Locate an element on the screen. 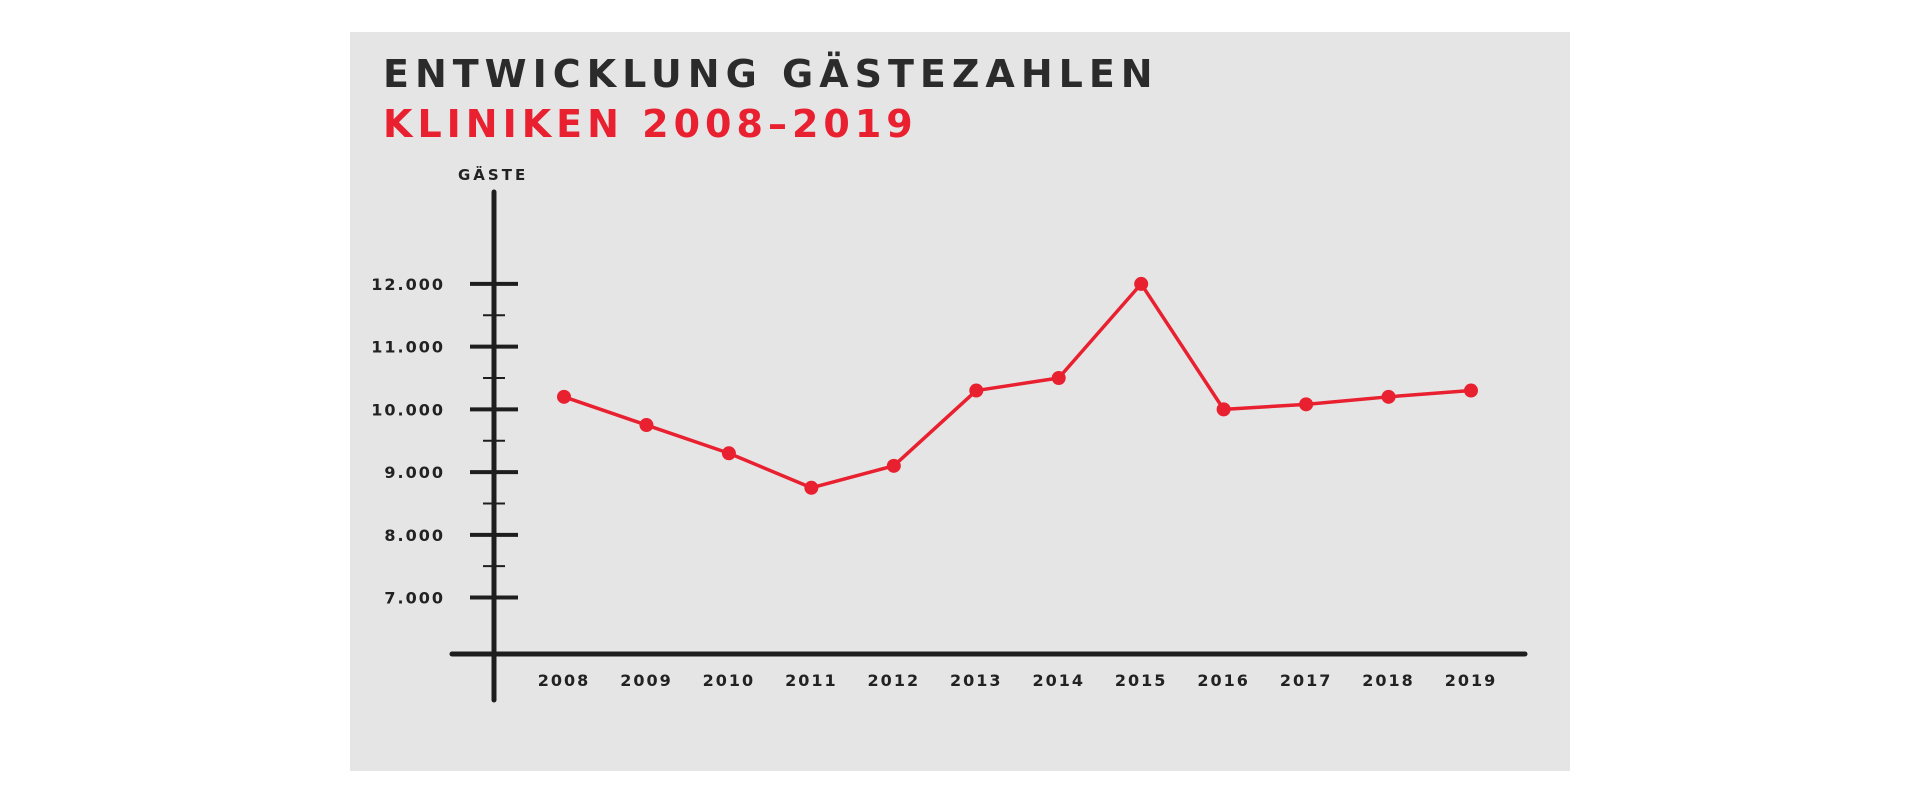 This screenshot has width=1920, height=802. x-tick-label: 2017 is located at coordinates (1306, 680).